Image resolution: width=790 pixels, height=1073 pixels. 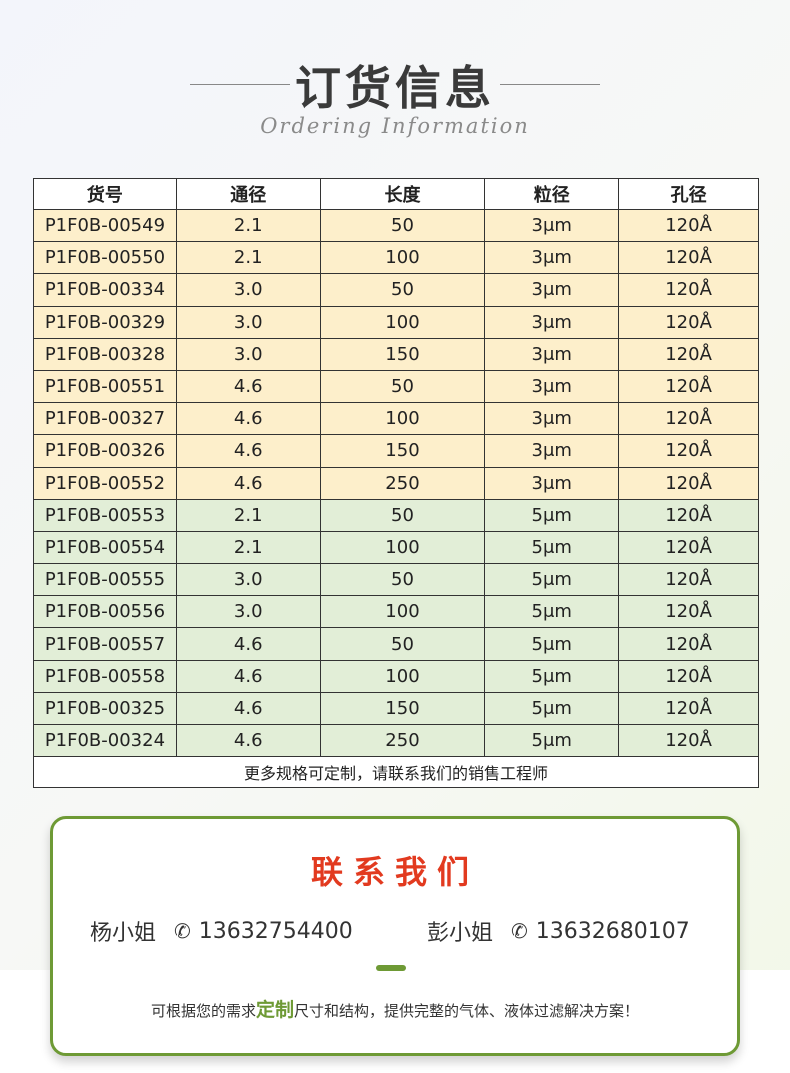 I want to click on table-row: P1F0B-00555 3.0 50 5μm 120Å, so click(x=396, y=580).